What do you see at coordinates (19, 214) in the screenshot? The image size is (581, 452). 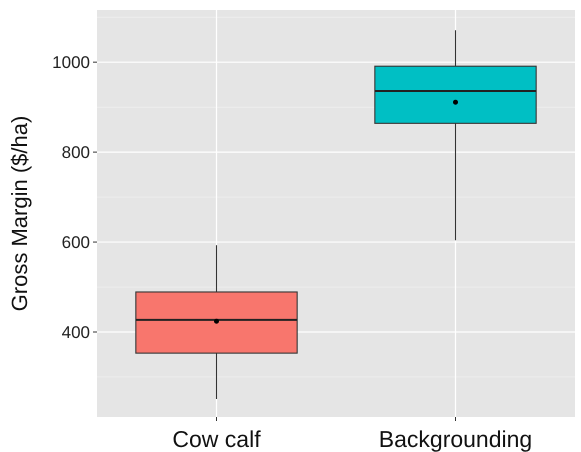 I see `y-axis-title: Gross Margin ($/ha)` at bounding box center [19, 214].